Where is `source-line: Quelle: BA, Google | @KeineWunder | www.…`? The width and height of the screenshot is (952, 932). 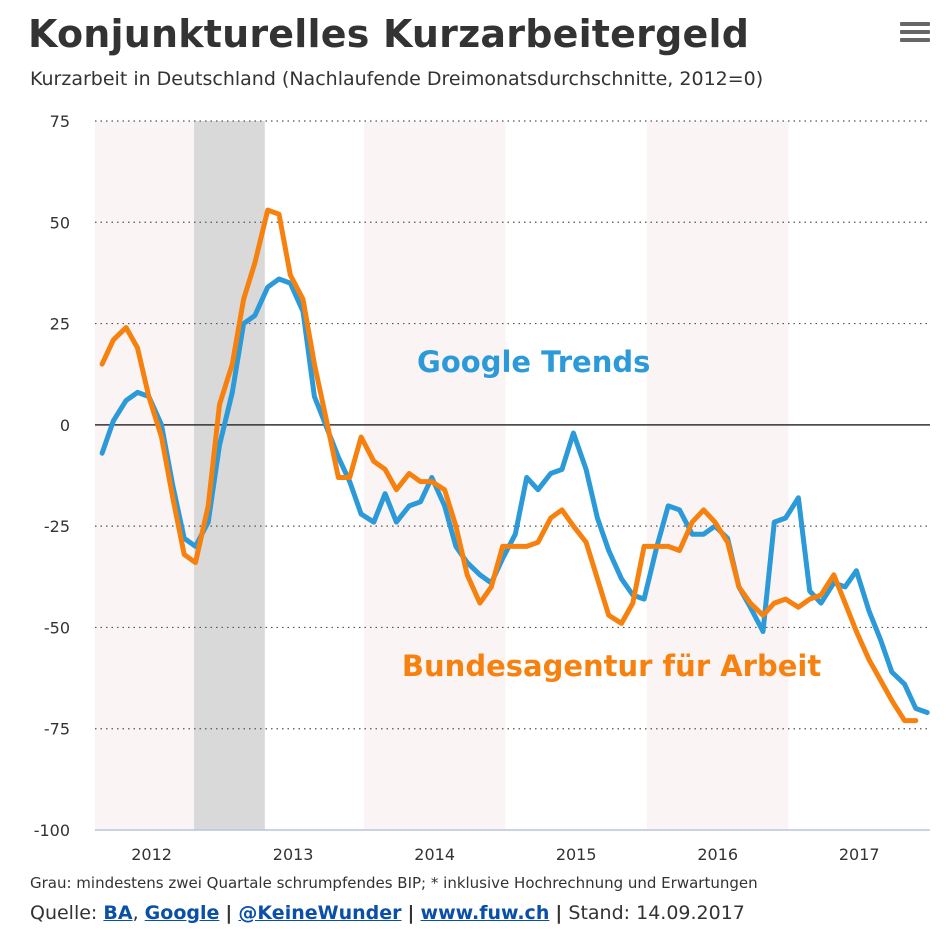 source-line: Quelle: BA, Google | @KeineWunder | www.… is located at coordinates (387, 913).